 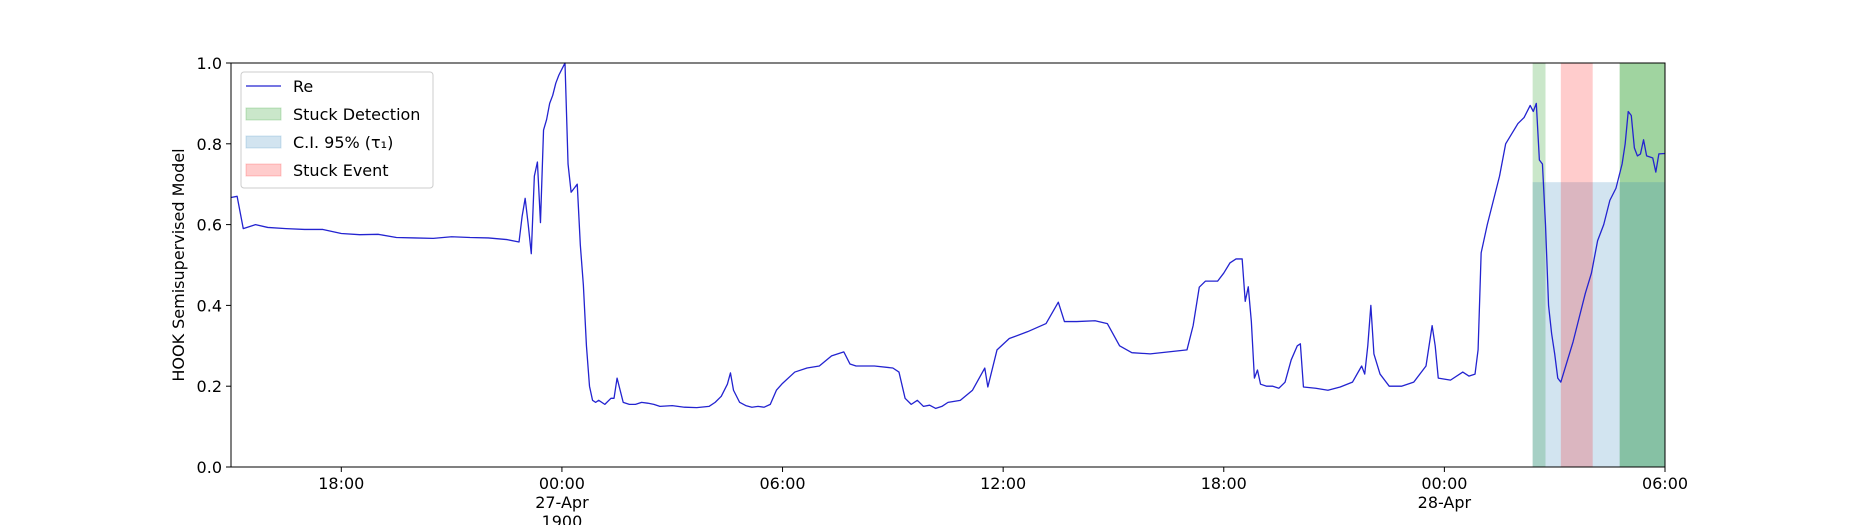 What do you see at coordinates (178, 264) in the screenshot?
I see `y-axis-label: HOOK Semisupervised Model` at bounding box center [178, 264].